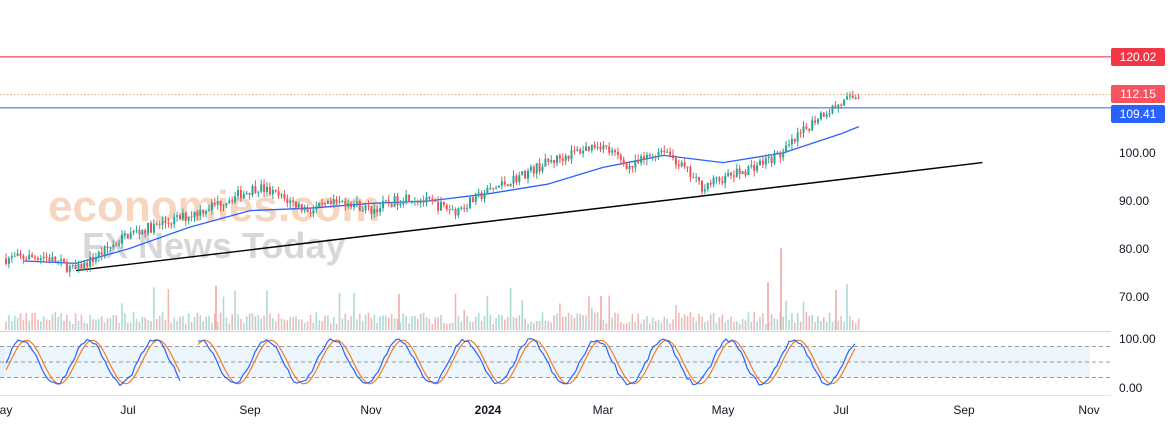  I want to click on badge-109.41, so click(1138, 114).